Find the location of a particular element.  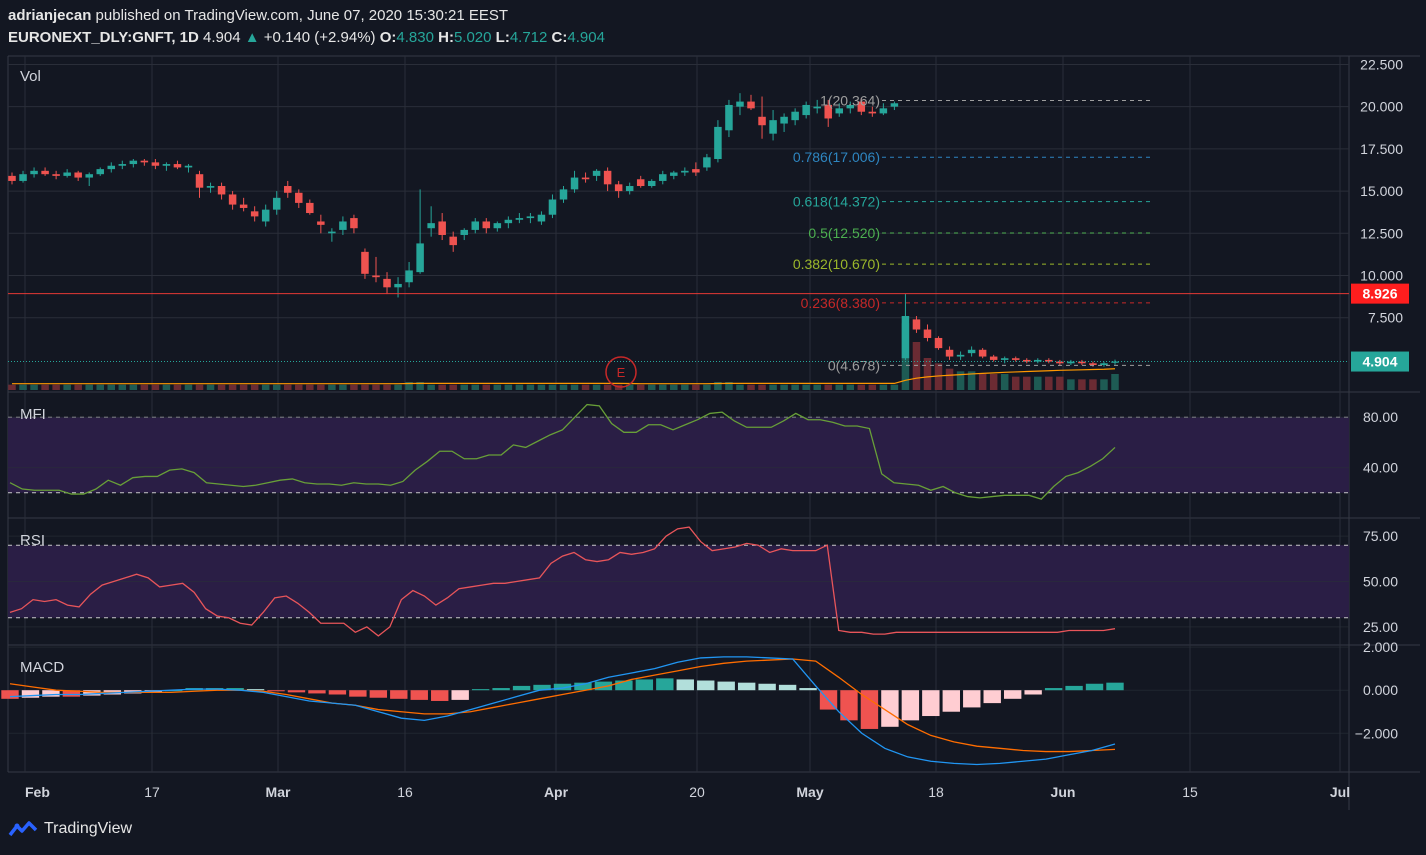

fib-level-label: 0.382(10.670) is located at coordinates (836, 264).